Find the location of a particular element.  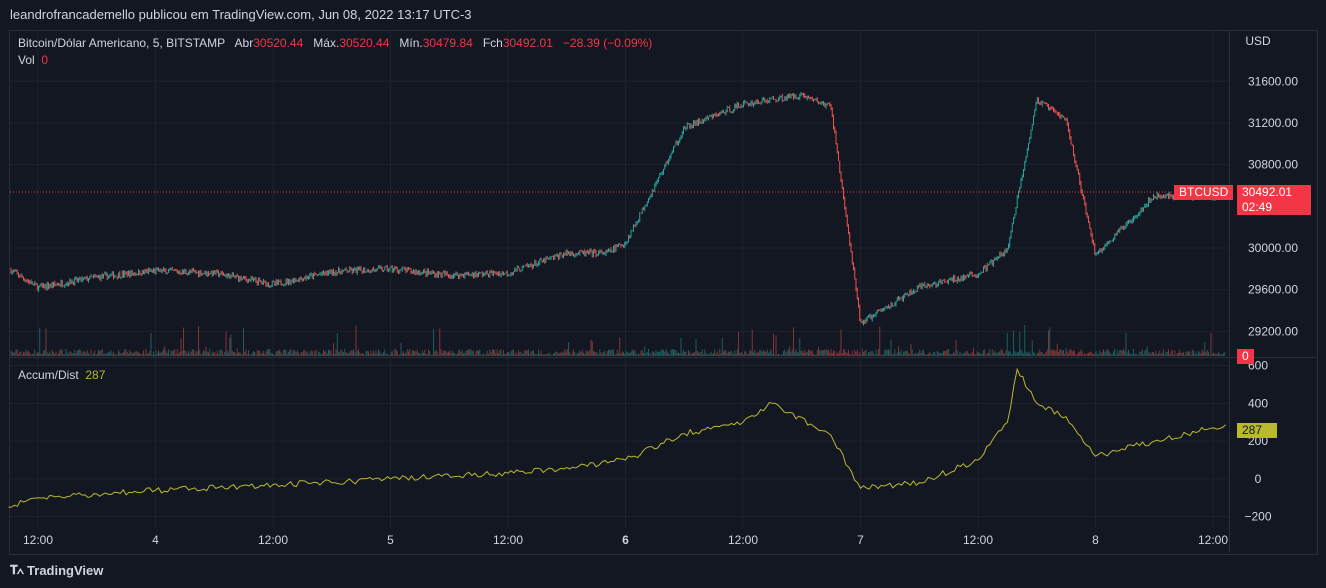

indicator-value-tag: 287 is located at coordinates (1257, 430).